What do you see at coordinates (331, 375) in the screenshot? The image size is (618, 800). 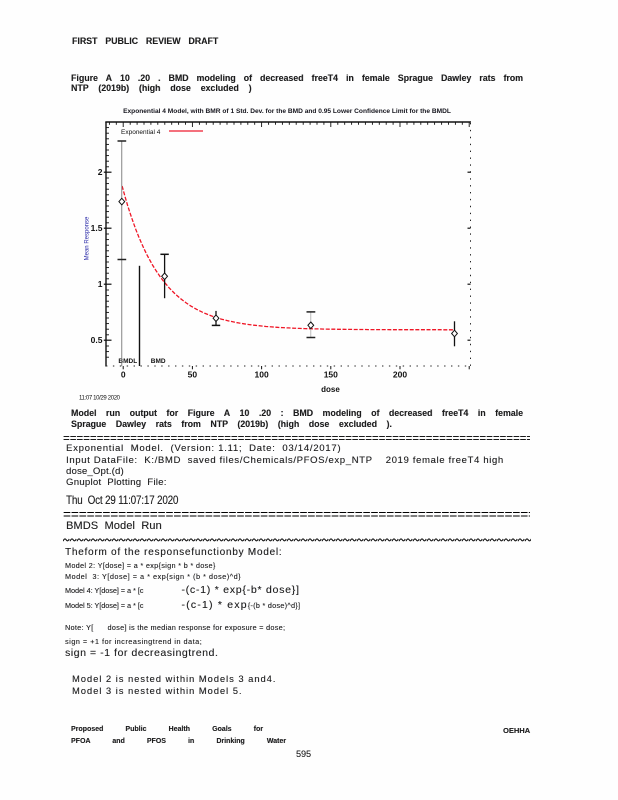 I see `svg-text: 150` at bounding box center [331, 375].